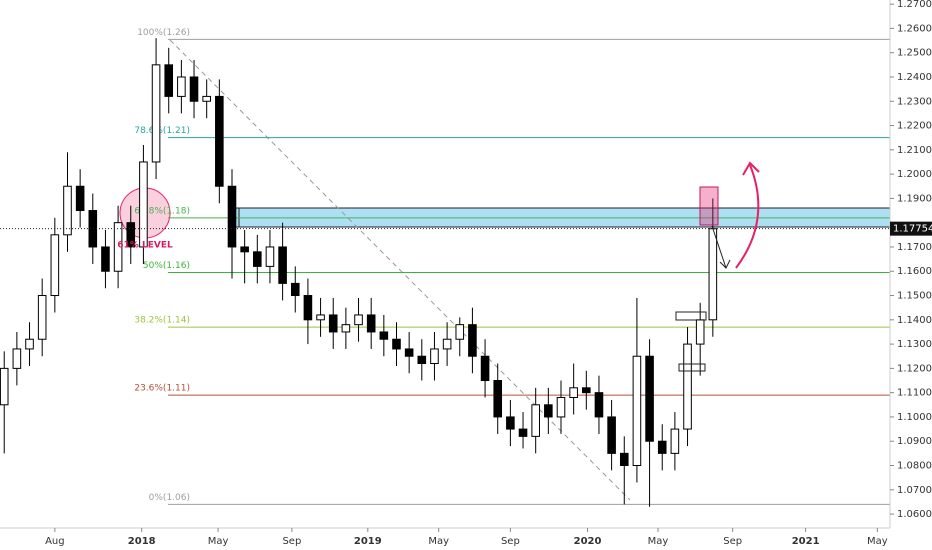  What do you see at coordinates (145, 246) in the screenshot?
I see `annotation: 61% LEVEL` at bounding box center [145, 246].